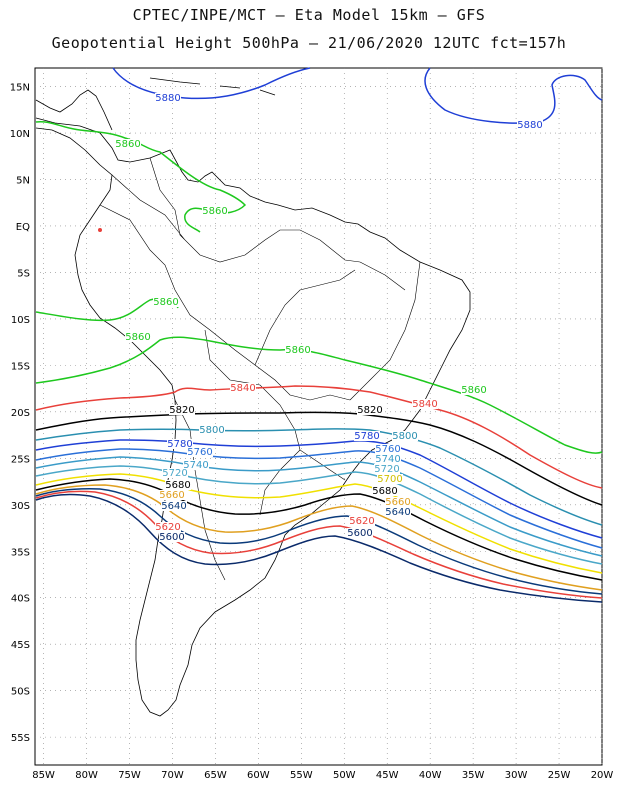  Describe the element at coordinates (20, 599) in the screenshot. I see `lat-tick-label: 40S` at that location.